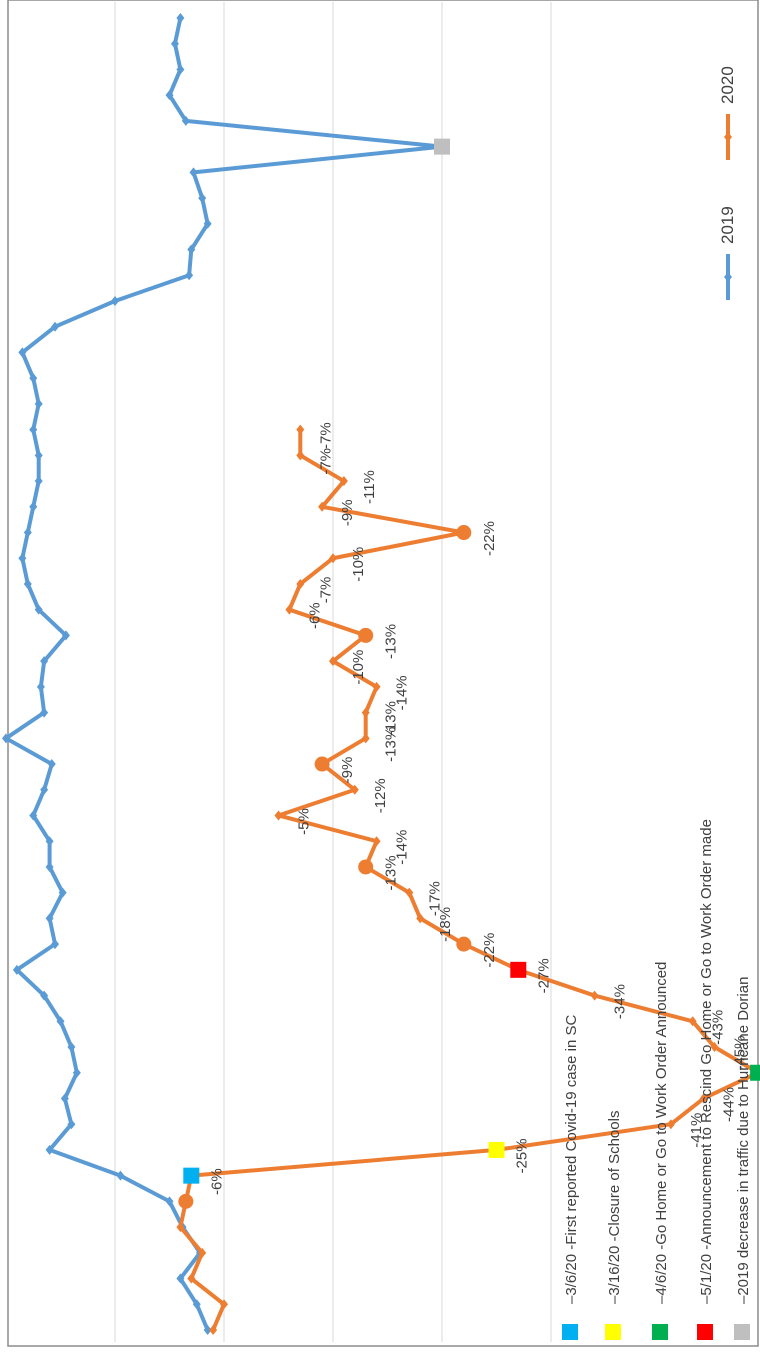  What do you see at coordinates (740, 1053) in the screenshot?
I see `data-label: -45%` at bounding box center [740, 1053].